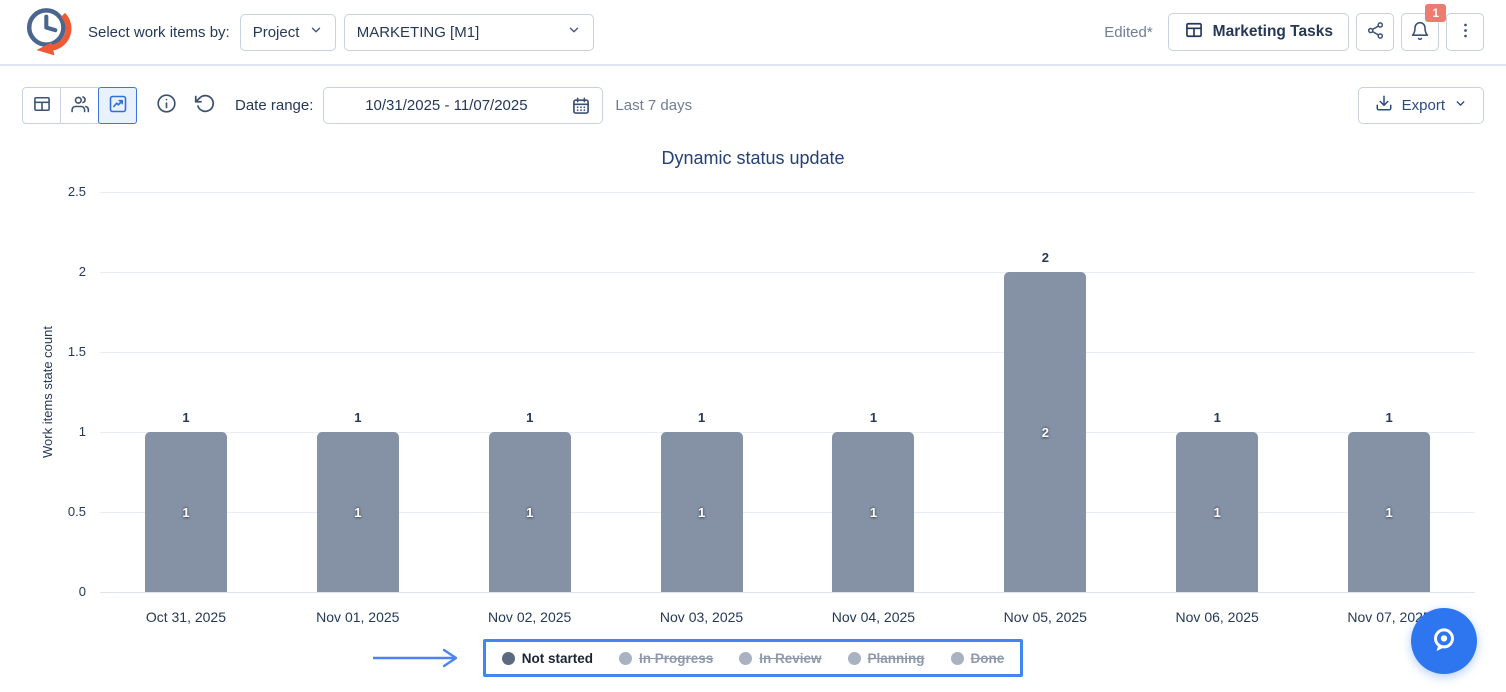 This screenshot has height=692, width=1506. I want to click on table-view-button, so click(41, 105).